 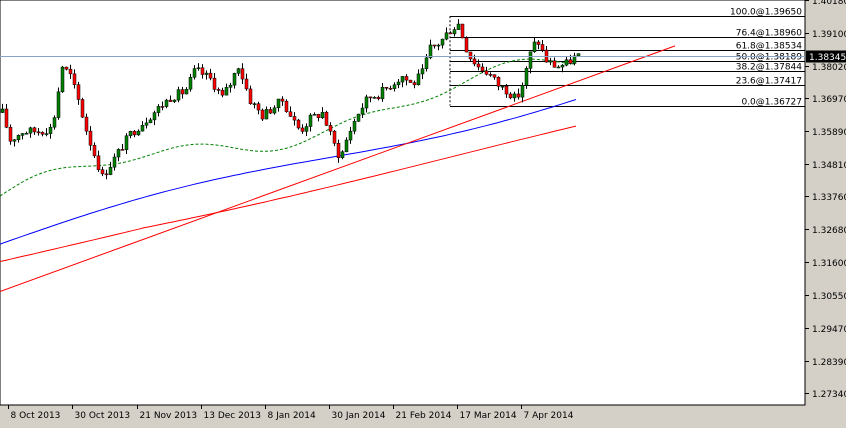 What do you see at coordinates (292, 416) in the screenshot?
I see `x-tick-label: 8 Jan 2014` at bounding box center [292, 416].